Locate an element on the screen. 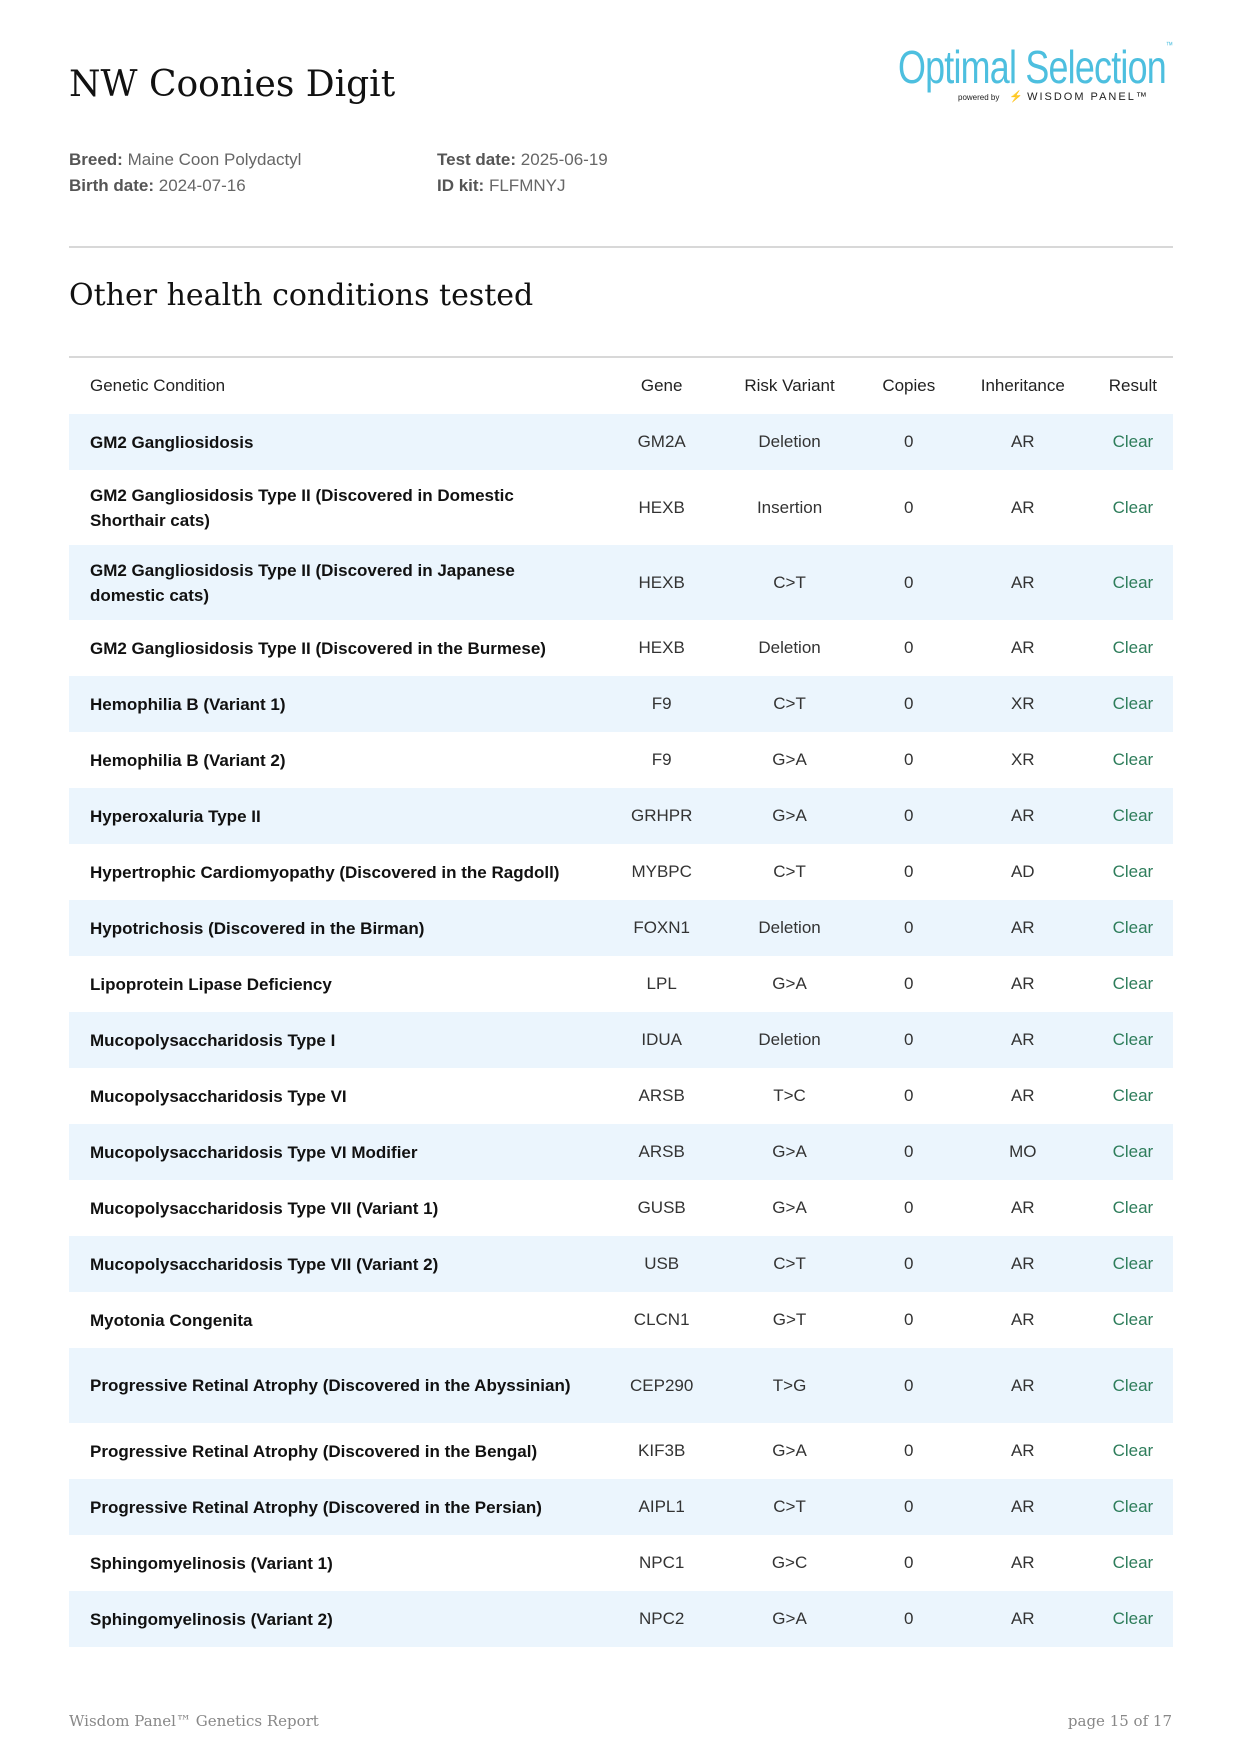  cell-gene: NPC2 is located at coordinates (662, 1618).